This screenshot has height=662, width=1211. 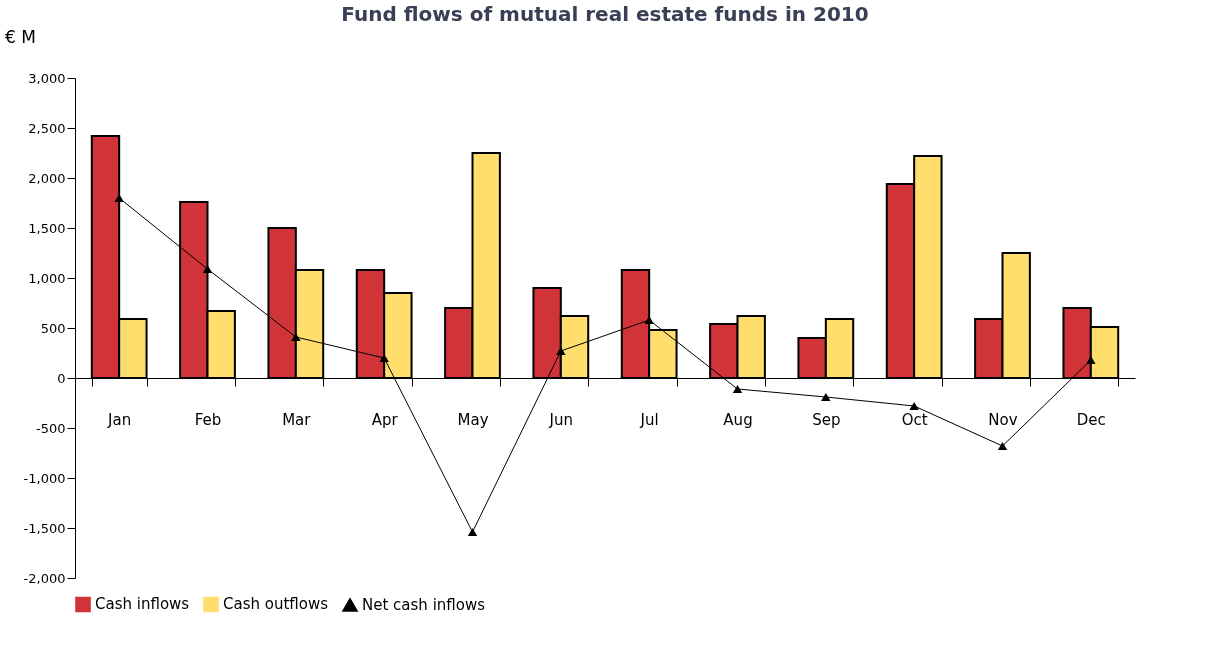 What do you see at coordinates (44, 478) in the screenshot?
I see `y-tick-label: -1,000` at bounding box center [44, 478].